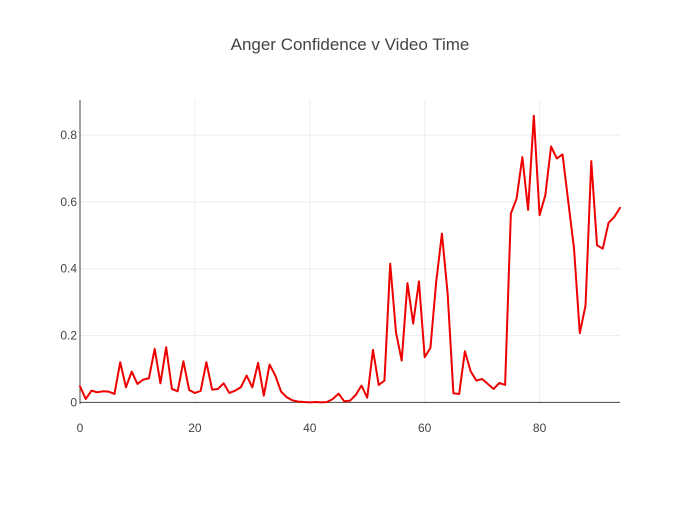  Describe the element at coordinates (195, 428) in the screenshot. I see `x-tick-label: 20` at that location.